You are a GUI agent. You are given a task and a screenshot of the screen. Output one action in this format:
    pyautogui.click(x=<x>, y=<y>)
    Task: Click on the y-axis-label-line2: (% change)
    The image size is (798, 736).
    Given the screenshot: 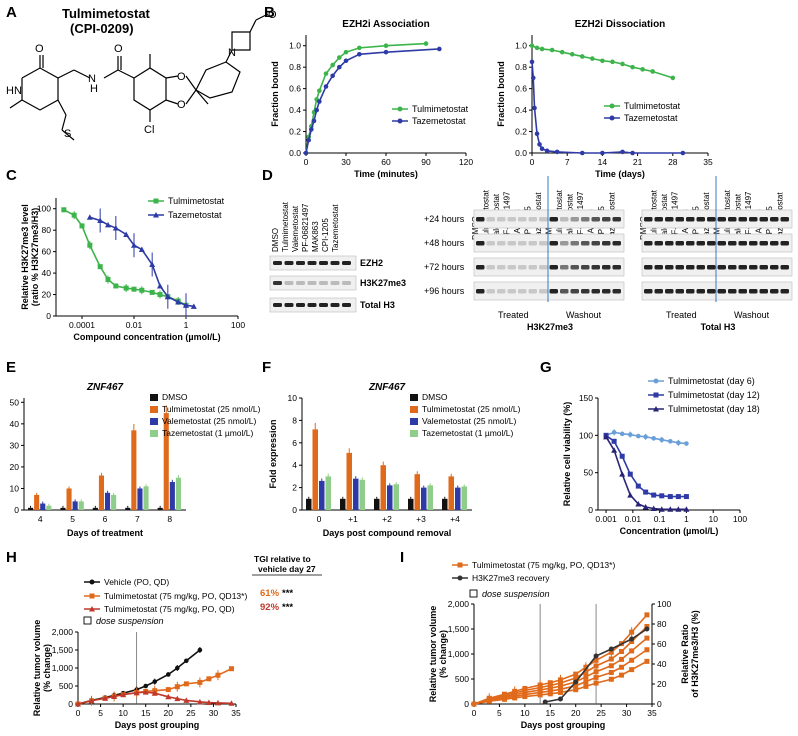 What is the action you would take?
    pyautogui.click(x=47, y=668)
    